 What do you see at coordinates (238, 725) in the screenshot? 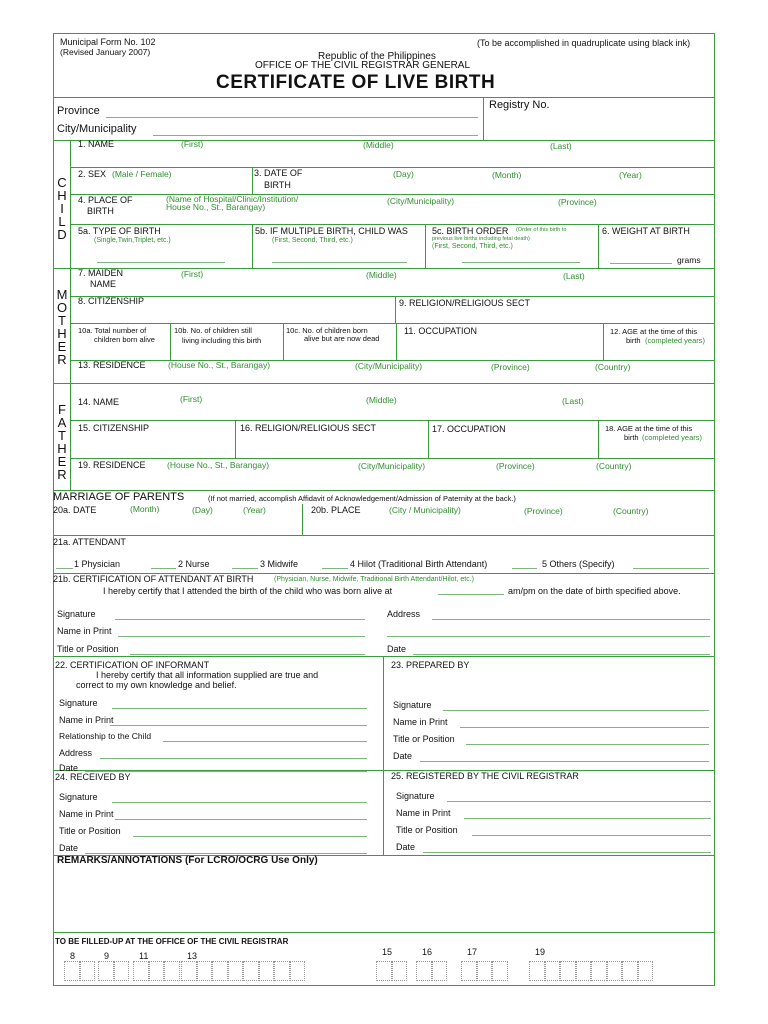
I see `informant-name-field` at bounding box center [238, 725].